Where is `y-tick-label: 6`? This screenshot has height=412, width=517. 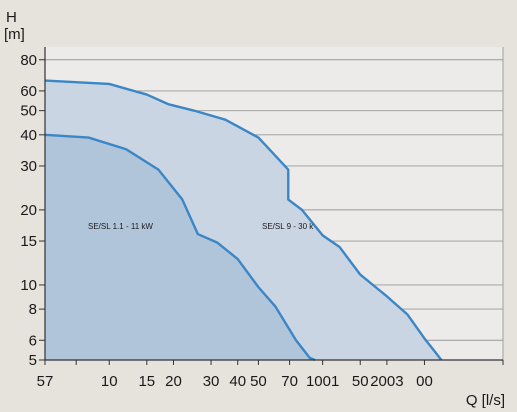
y-tick-label: 6 is located at coordinates (33, 340).